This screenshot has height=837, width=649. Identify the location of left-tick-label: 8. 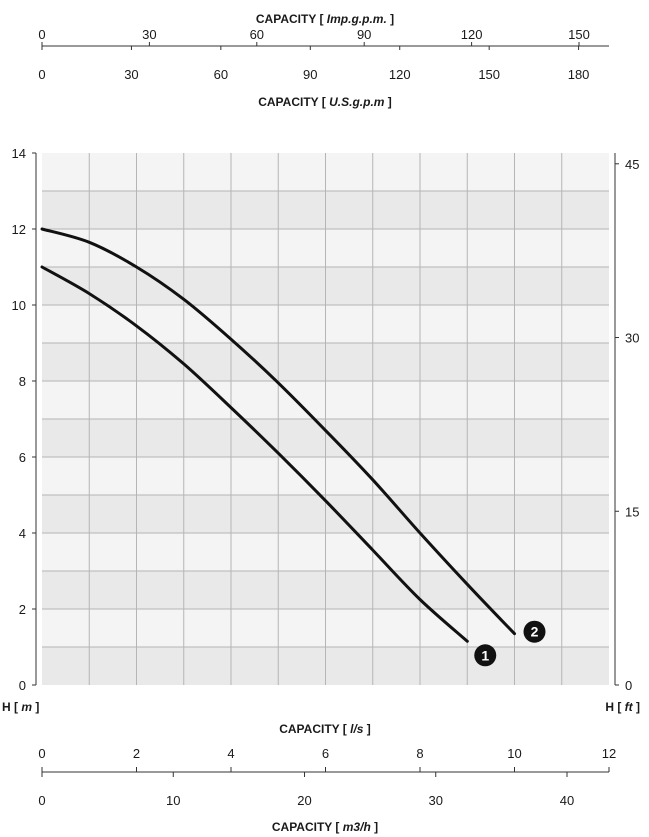
(22, 381).